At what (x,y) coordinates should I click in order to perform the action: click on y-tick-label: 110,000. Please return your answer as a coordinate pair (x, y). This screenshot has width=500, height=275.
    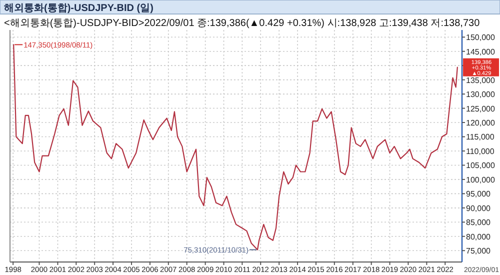
    Looking at the image, I should click on (480, 151).